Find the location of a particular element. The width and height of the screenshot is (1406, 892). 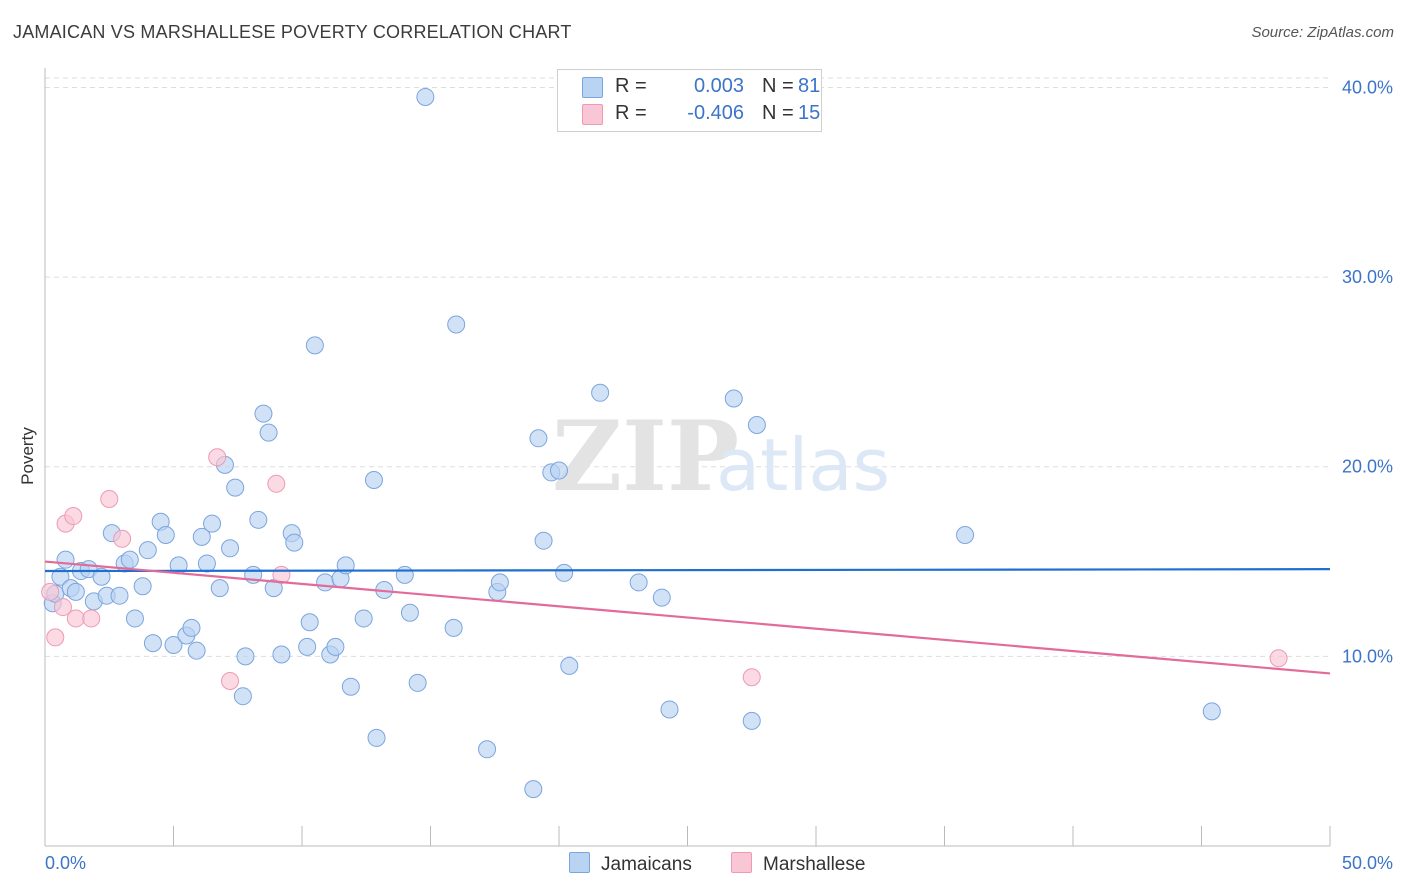

x-tick-label-min: 0.0% is located at coordinates (65, 863).